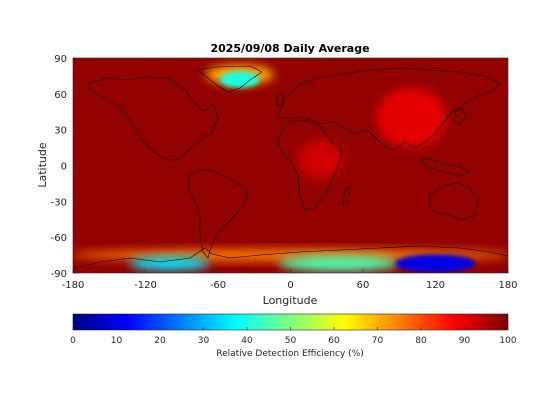 The height and width of the screenshot is (420, 560). I want to click on region-central-africa, so click(320, 159).